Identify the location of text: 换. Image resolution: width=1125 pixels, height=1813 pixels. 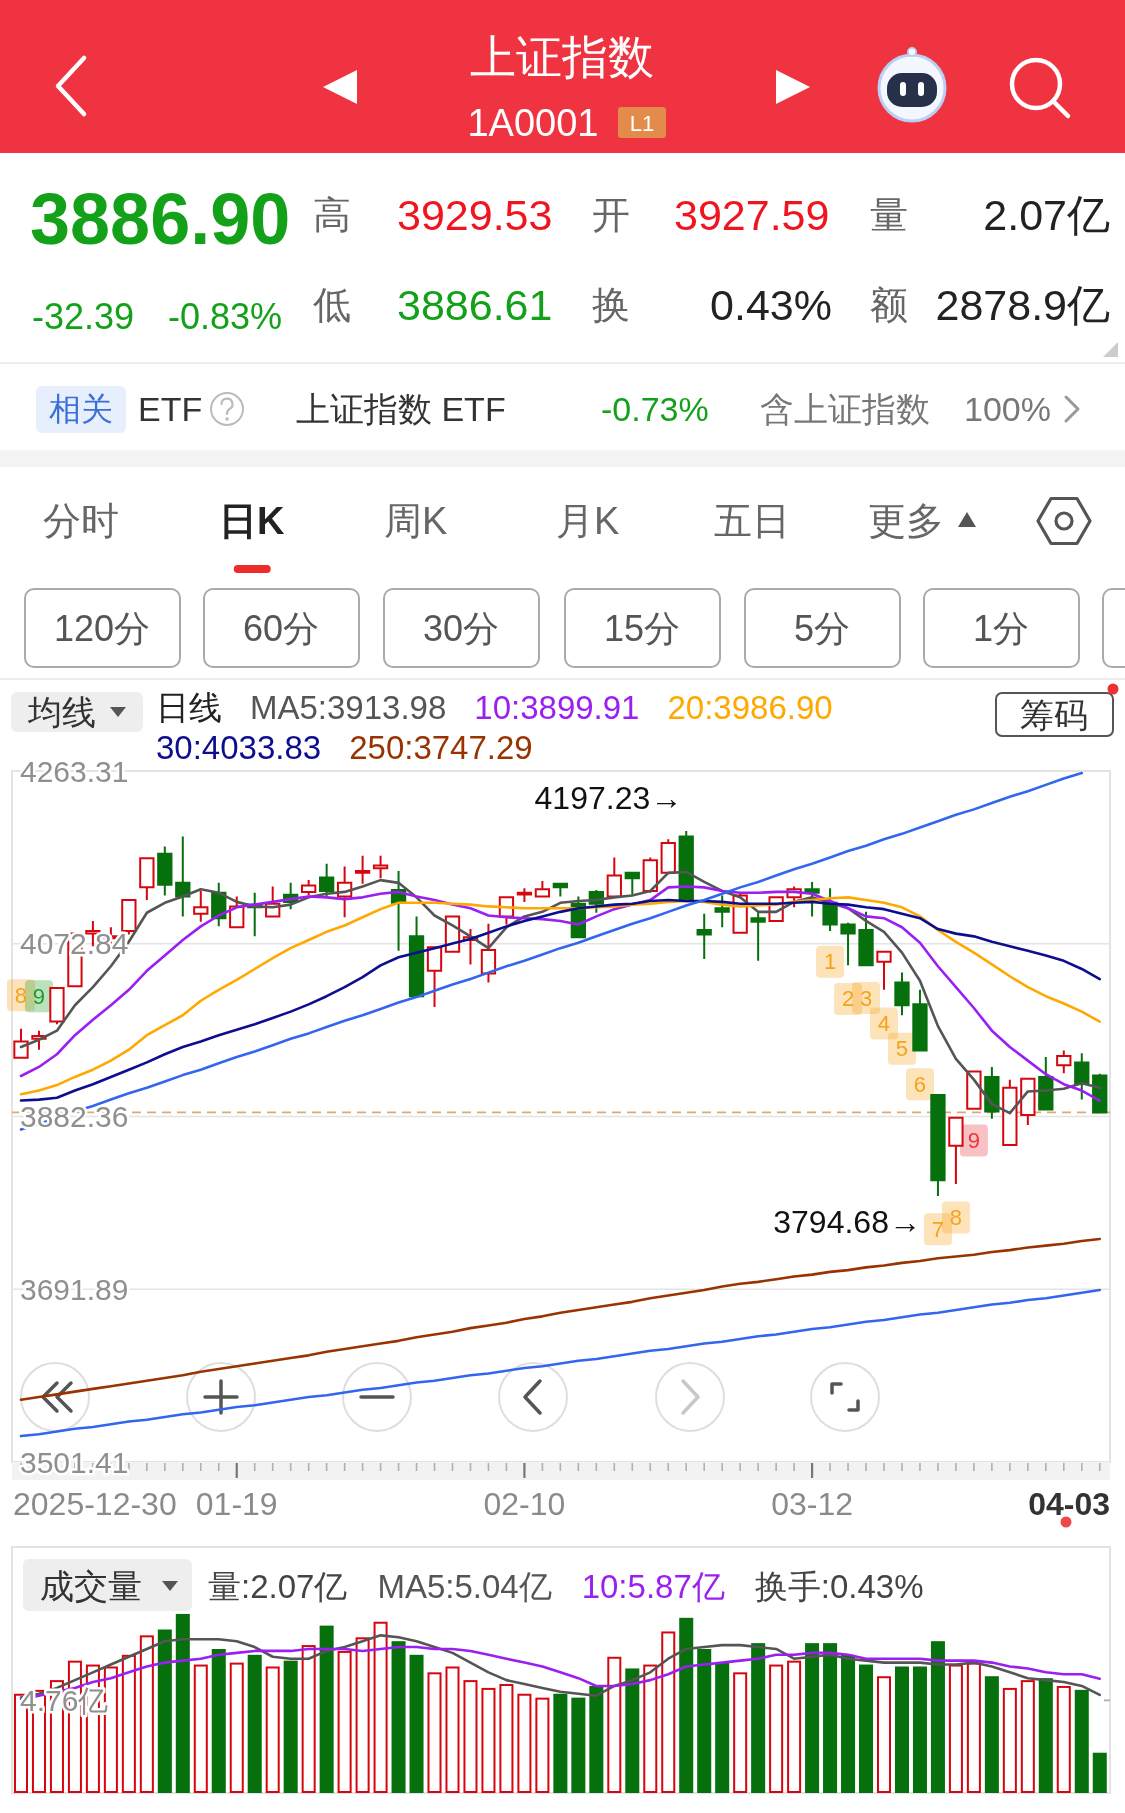
(611, 305).